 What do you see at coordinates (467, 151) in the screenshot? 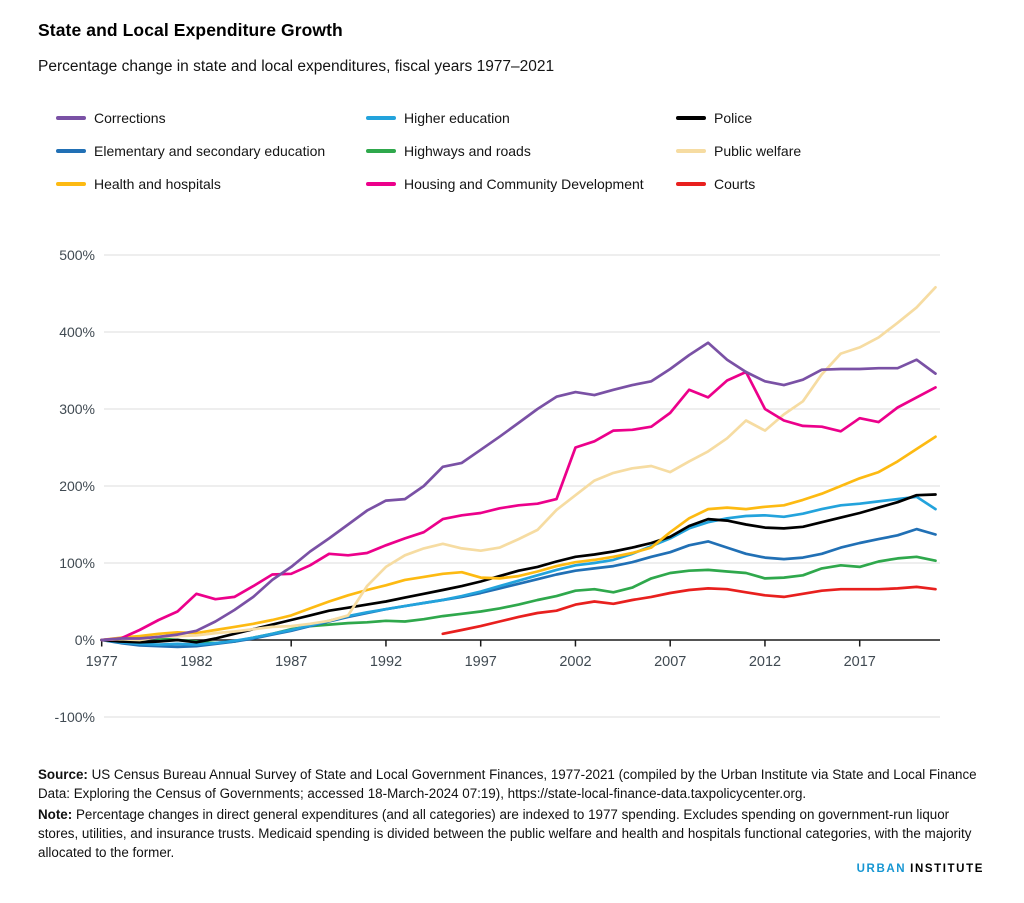
I see `legend-label: Highways and roads` at bounding box center [467, 151].